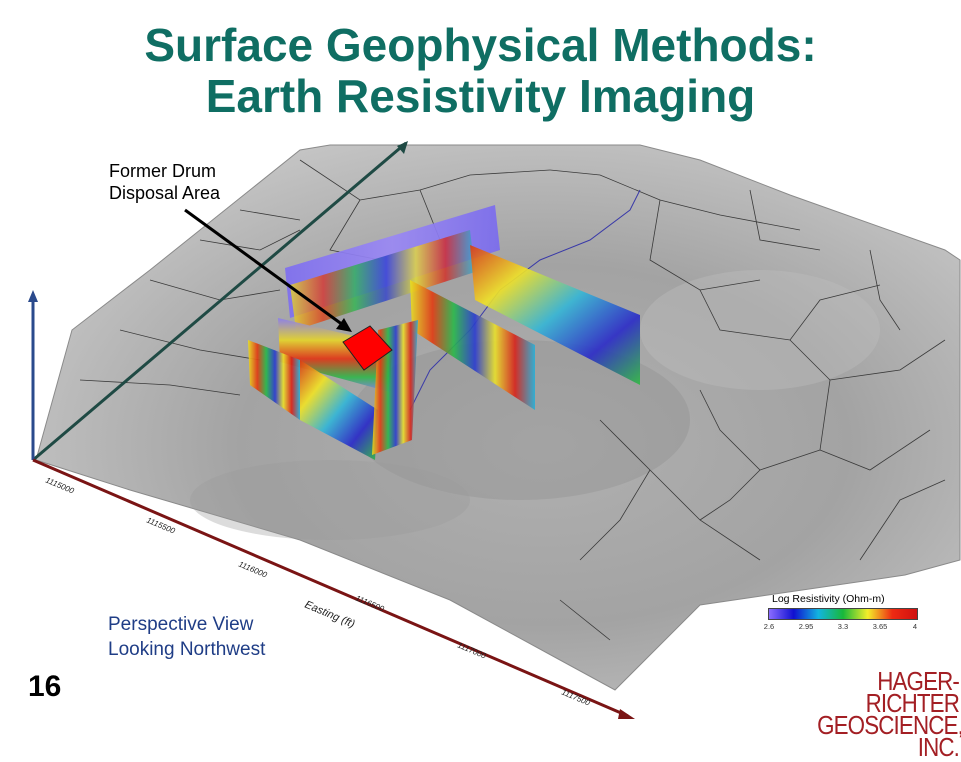  Describe the element at coordinates (880, 626) in the screenshot. I see `legend-tick-label: 3.65` at that location.